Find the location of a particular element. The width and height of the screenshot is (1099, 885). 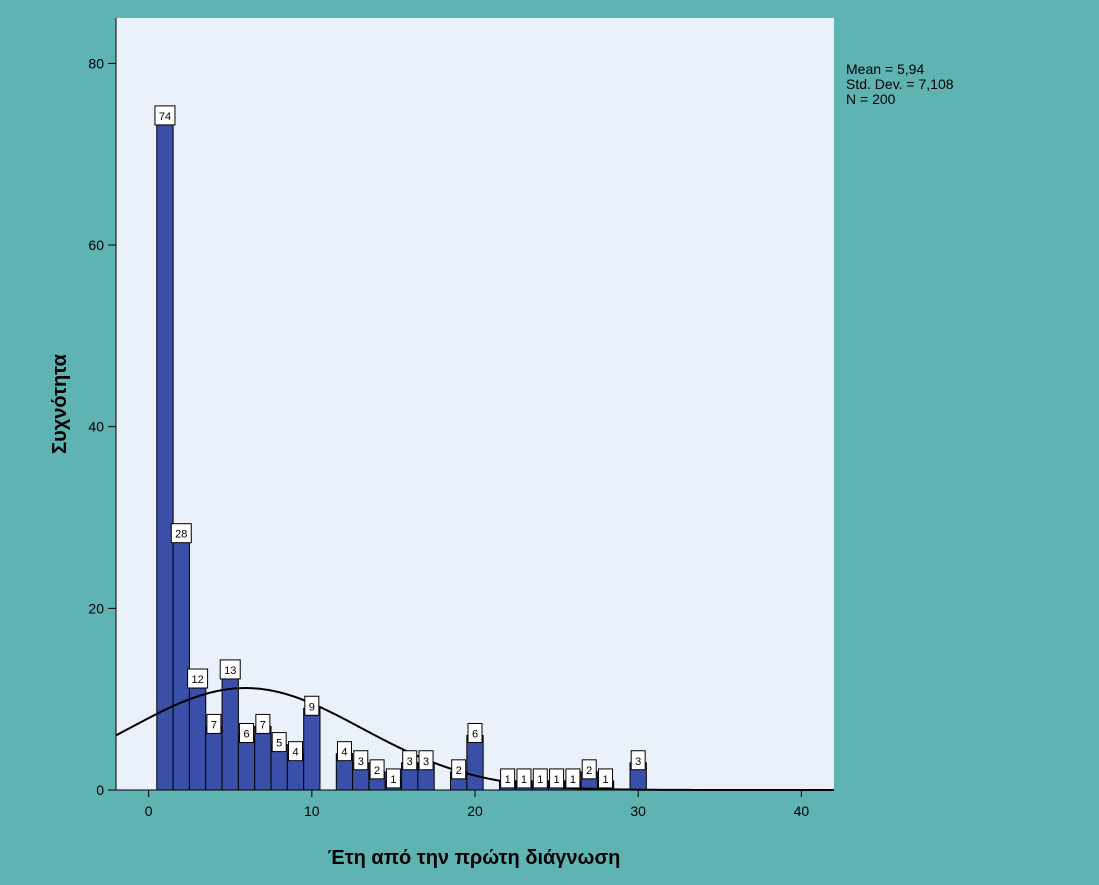

y-tick-label: 80 is located at coordinates (96, 63).